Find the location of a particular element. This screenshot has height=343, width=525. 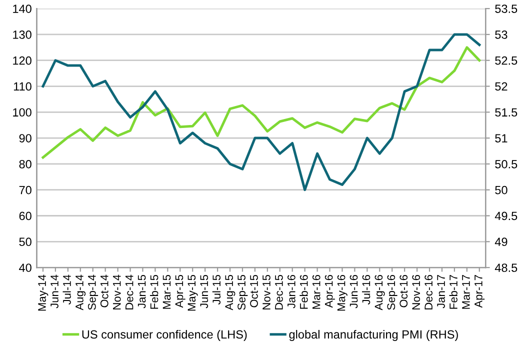

x-tick-label: Jun-16 is located at coordinates (354, 291).